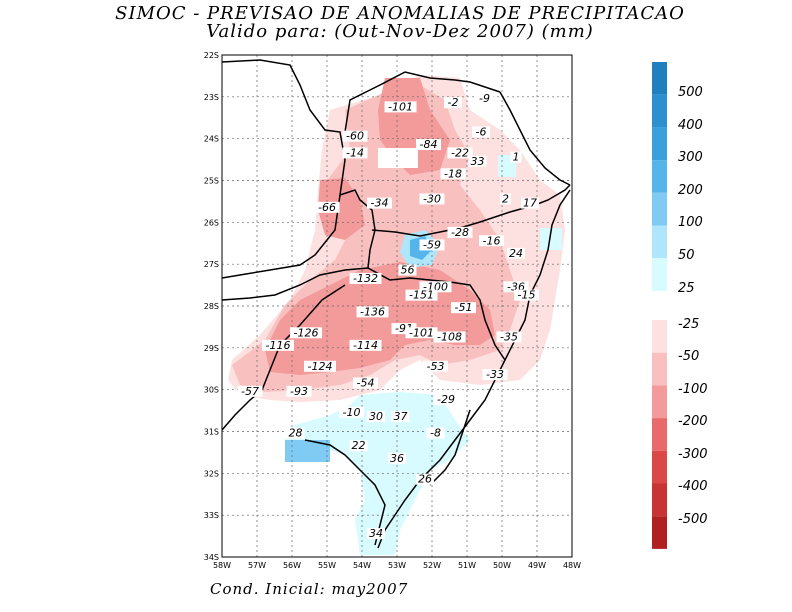  I want to click on anomaly-value-label: -30, so click(432, 198).